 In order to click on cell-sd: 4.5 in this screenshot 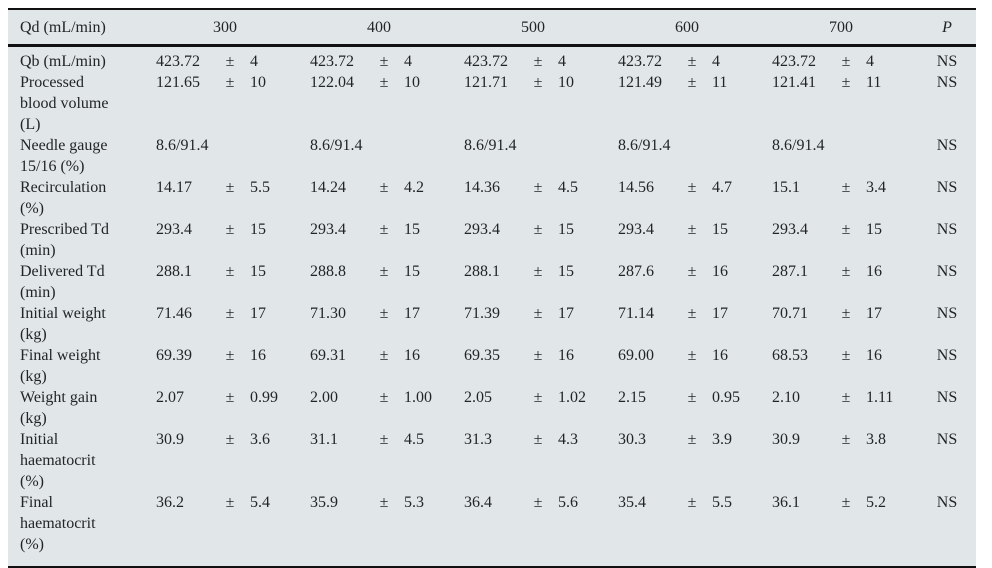, I will do `click(568, 187)`.